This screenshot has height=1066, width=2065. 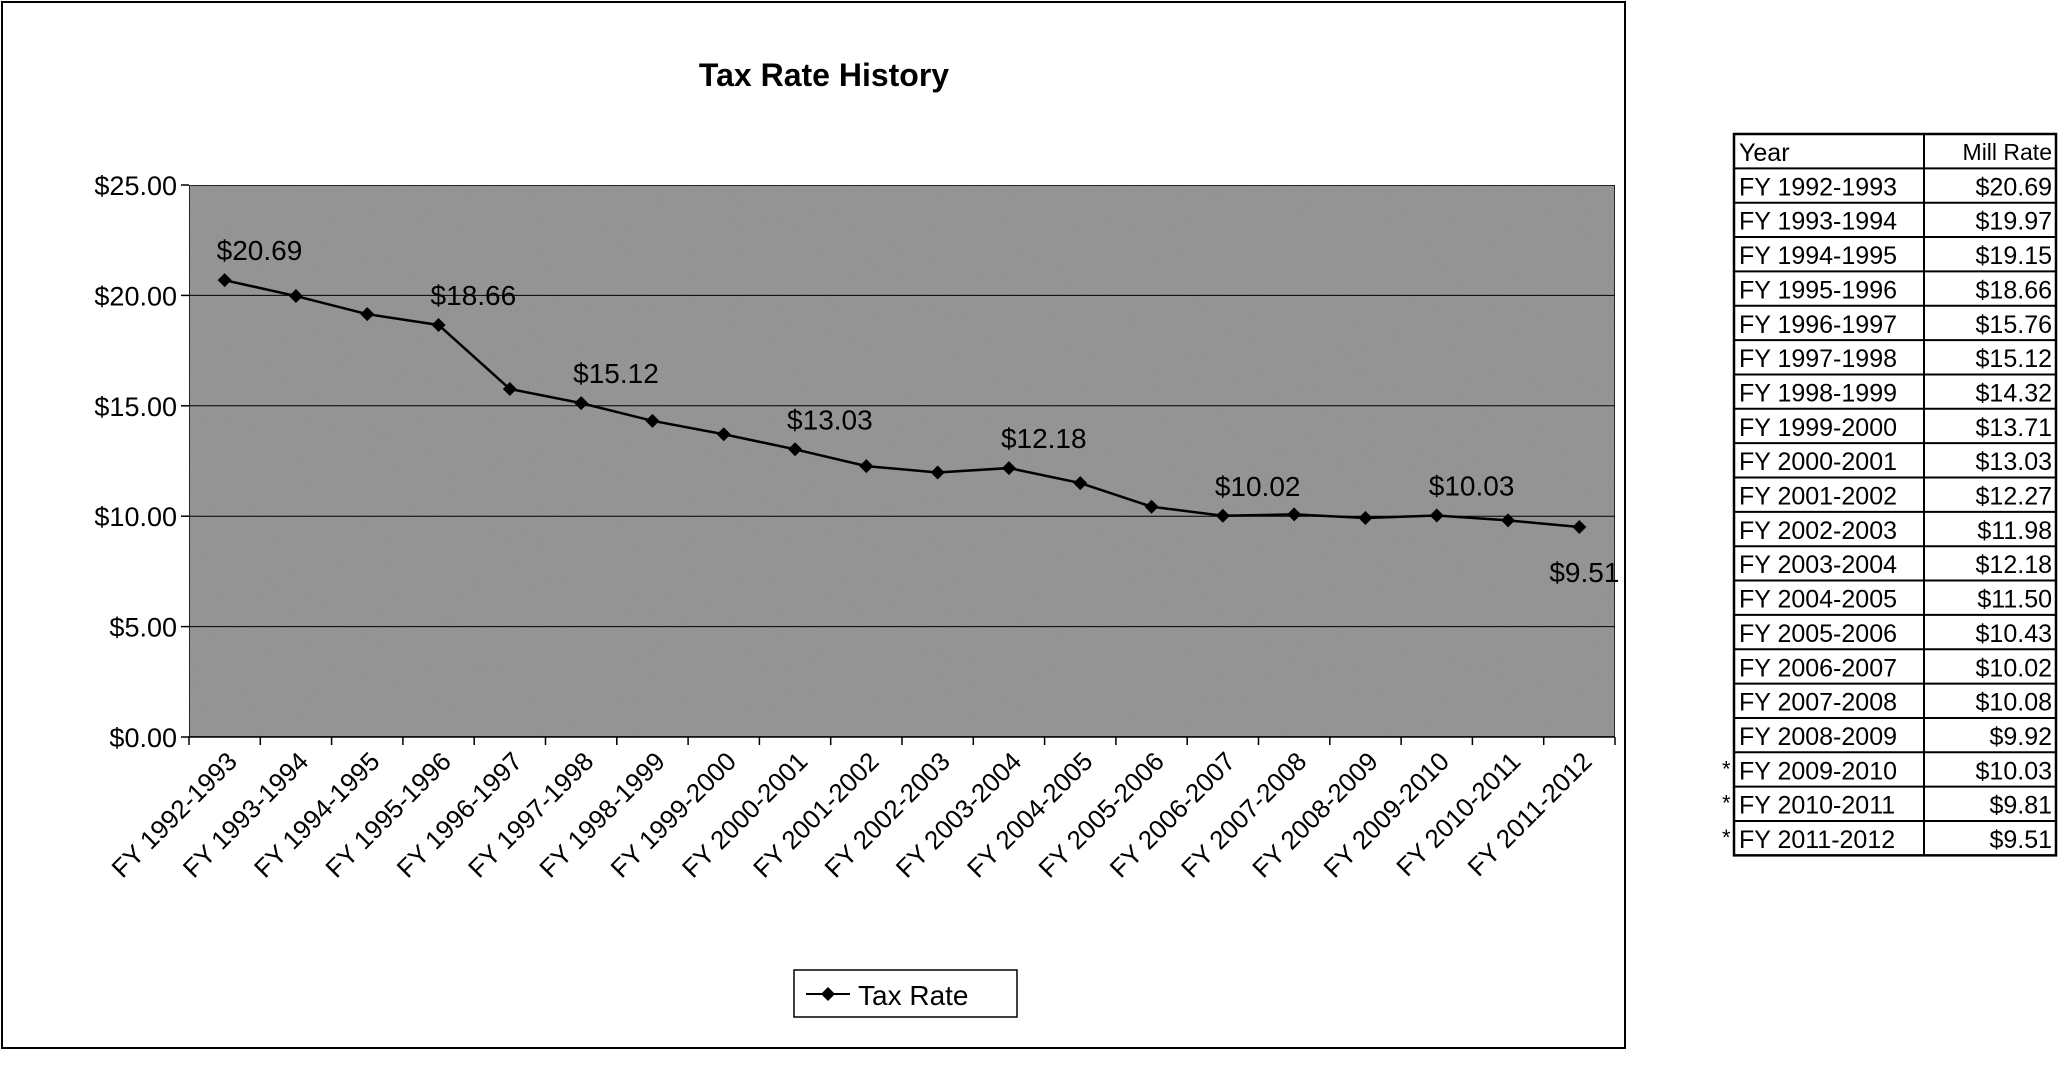 What do you see at coordinates (2014, 290) in the screenshot?
I see `row-rate: $18.66` at bounding box center [2014, 290].